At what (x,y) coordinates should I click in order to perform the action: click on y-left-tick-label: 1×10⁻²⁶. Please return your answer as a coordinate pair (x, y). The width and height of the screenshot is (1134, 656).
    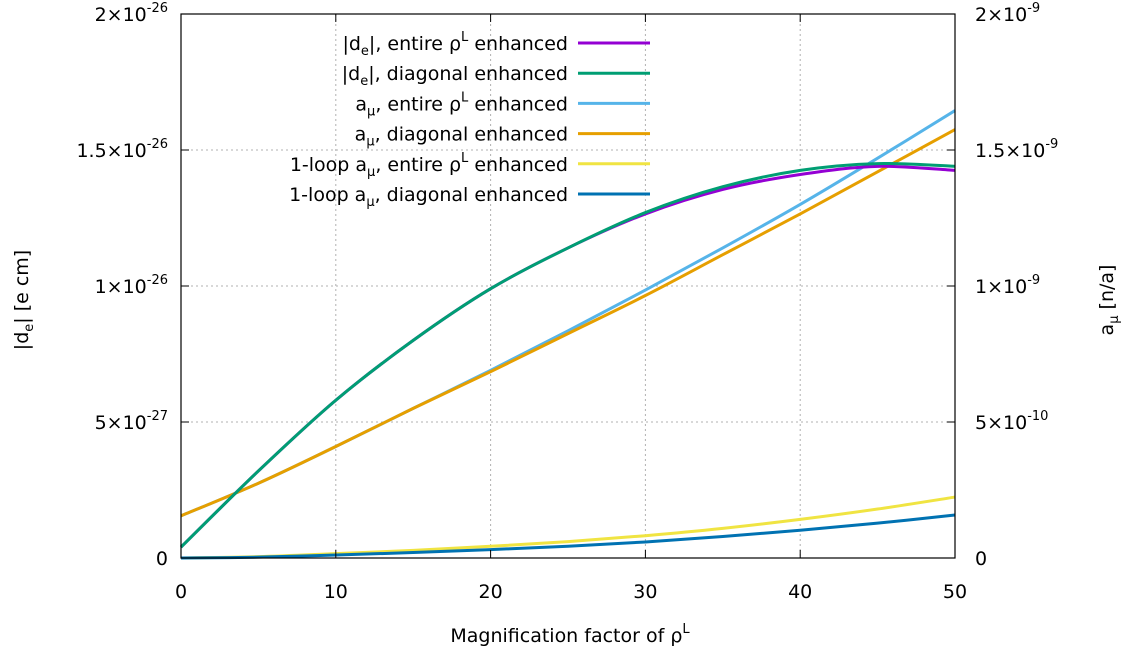
    Looking at the image, I should click on (131, 285).